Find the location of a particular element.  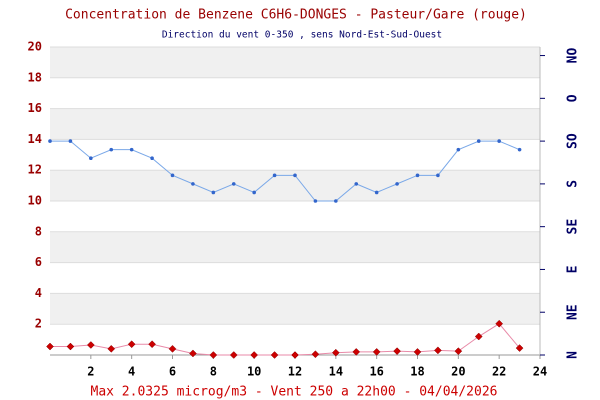

y2-tick-label: O is located at coordinates (573, 98).